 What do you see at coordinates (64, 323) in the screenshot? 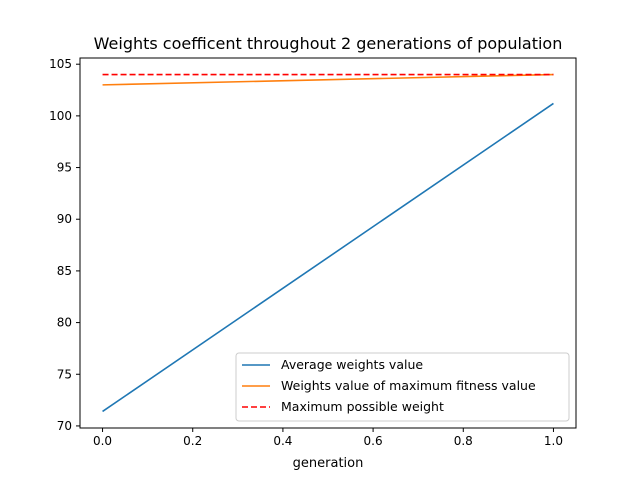
I see `y-tick-label: 80` at bounding box center [64, 323].